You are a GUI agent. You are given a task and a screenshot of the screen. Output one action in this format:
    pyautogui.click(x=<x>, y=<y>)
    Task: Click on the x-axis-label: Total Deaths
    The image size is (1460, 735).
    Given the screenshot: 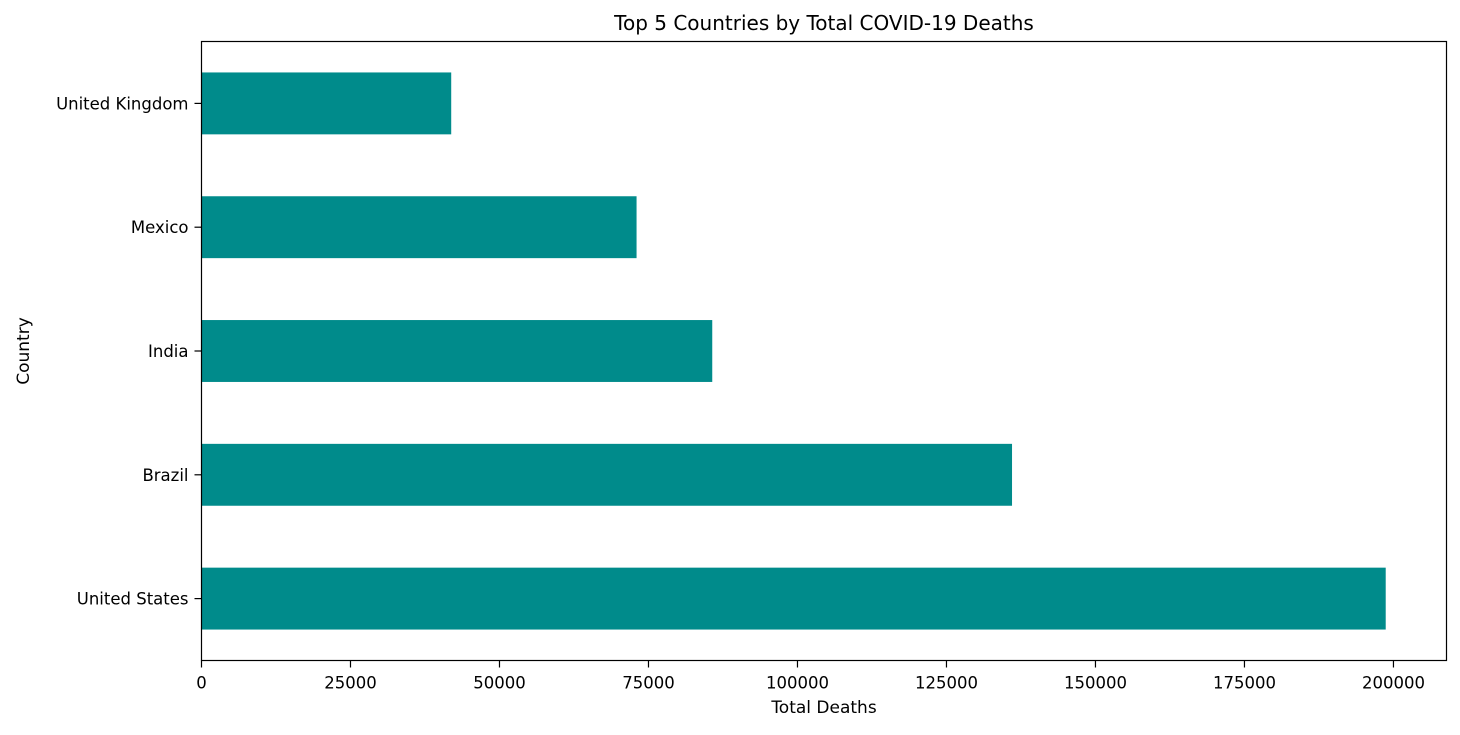 What is the action you would take?
    pyautogui.click(x=823, y=708)
    